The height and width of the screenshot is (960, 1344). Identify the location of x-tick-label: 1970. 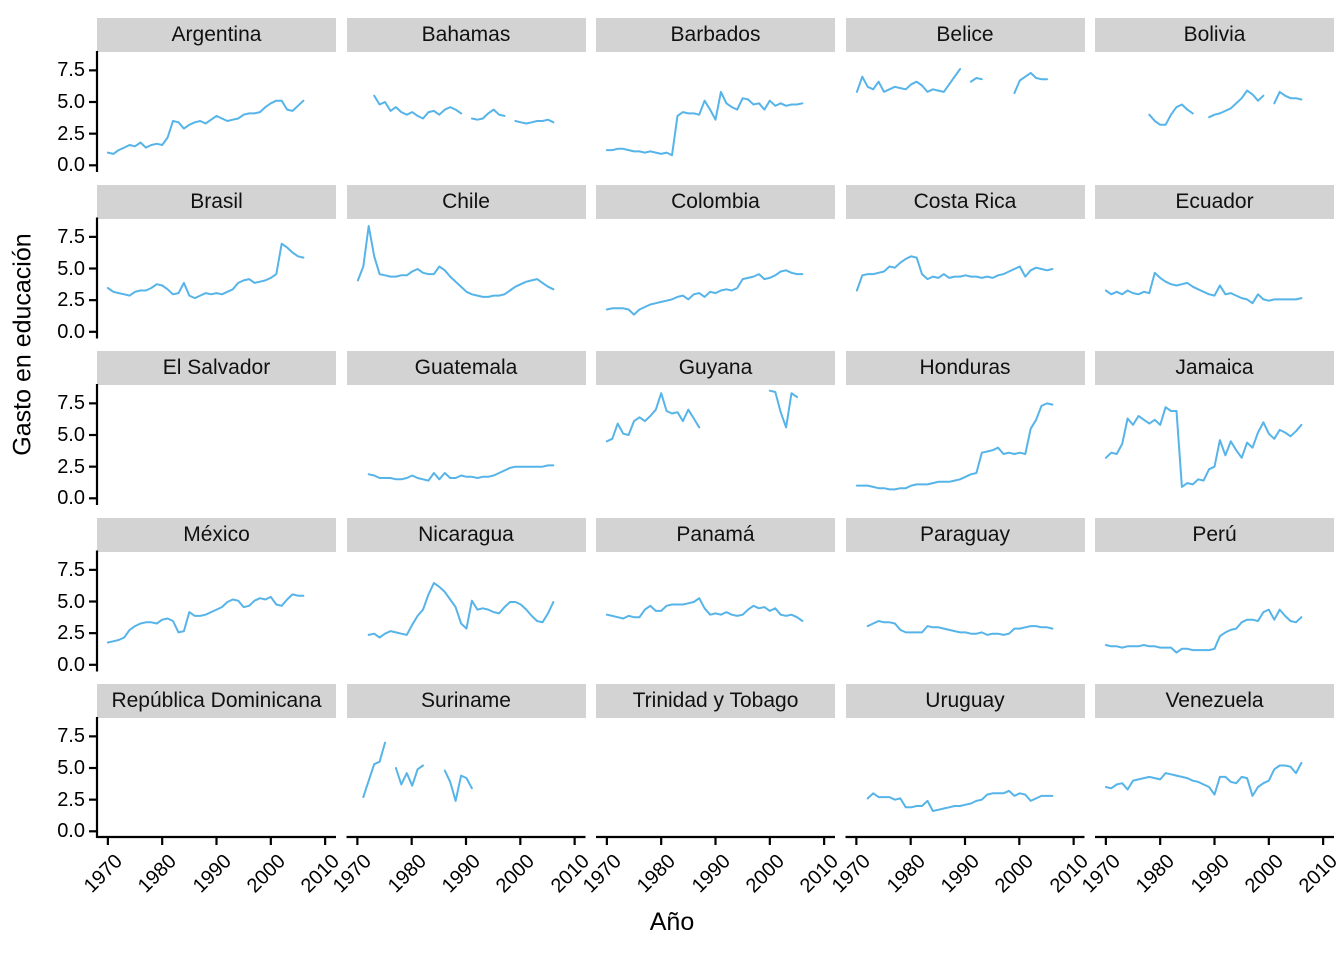
(103, 874).